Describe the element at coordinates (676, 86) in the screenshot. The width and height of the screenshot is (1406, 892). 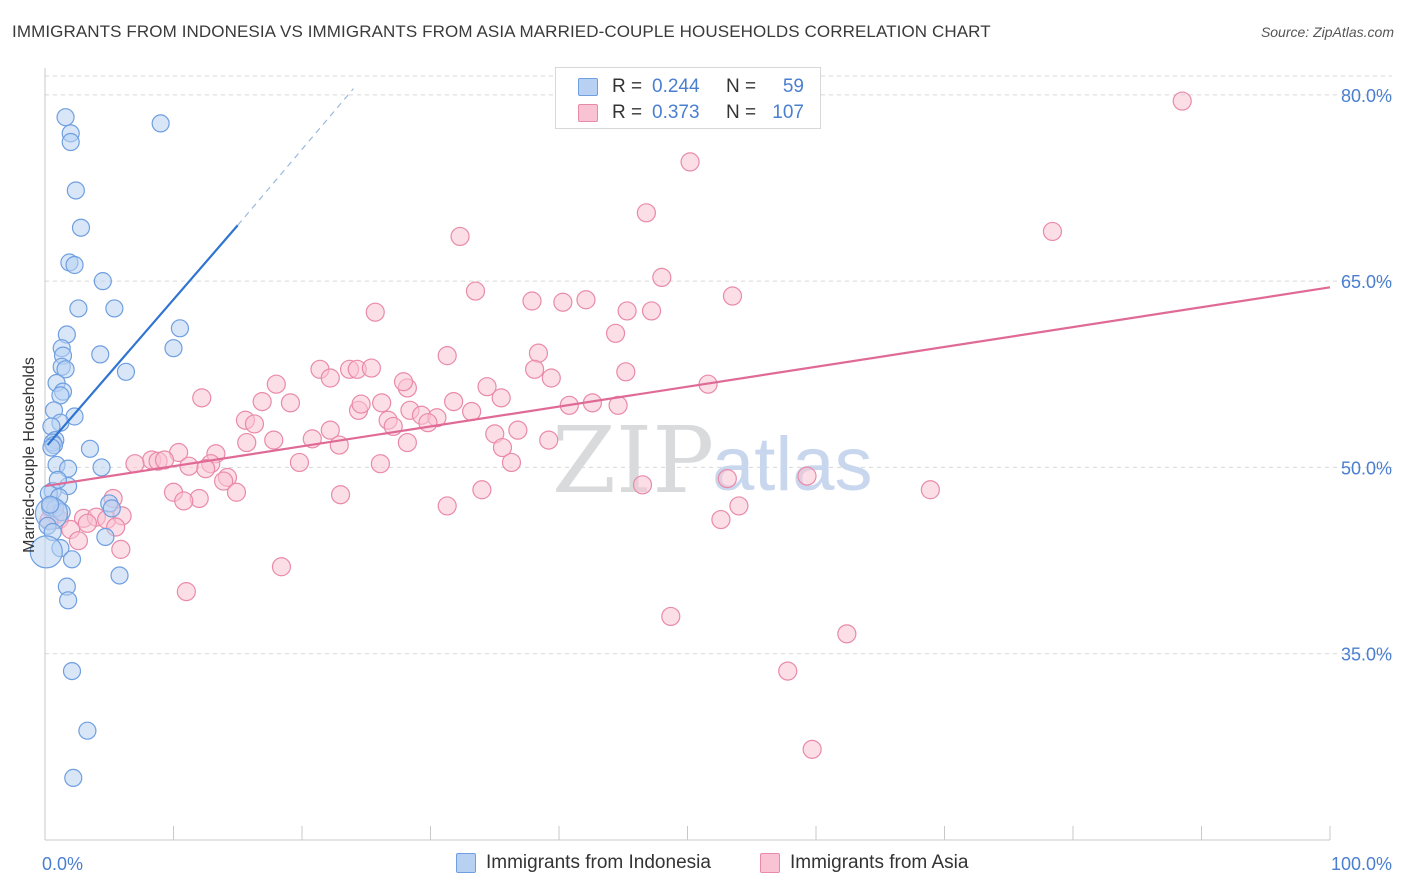
I see `legend-r-value: 0.244` at that location.